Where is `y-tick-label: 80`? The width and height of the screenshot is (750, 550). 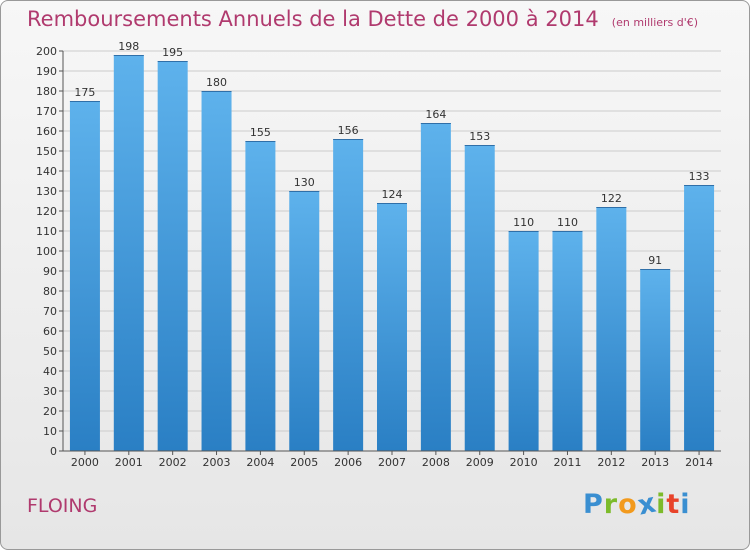
y-tick-label: 80 is located at coordinates (50, 291).